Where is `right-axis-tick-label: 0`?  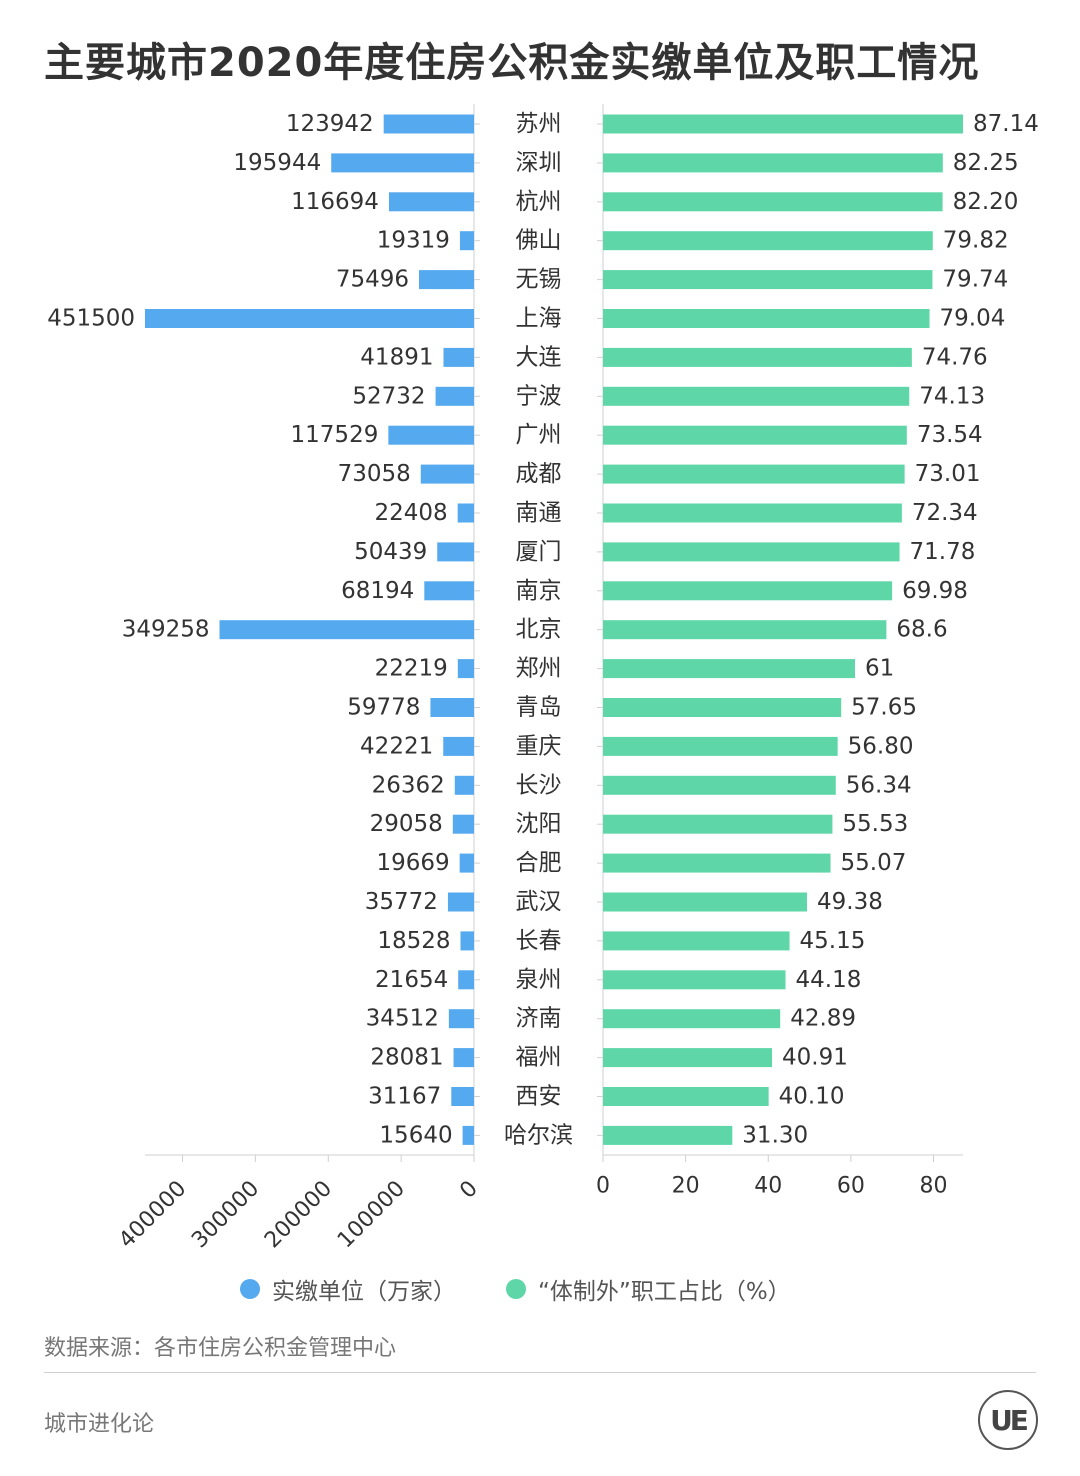 right-axis-tick-label: 0 is located at coordinates (603, 1186).